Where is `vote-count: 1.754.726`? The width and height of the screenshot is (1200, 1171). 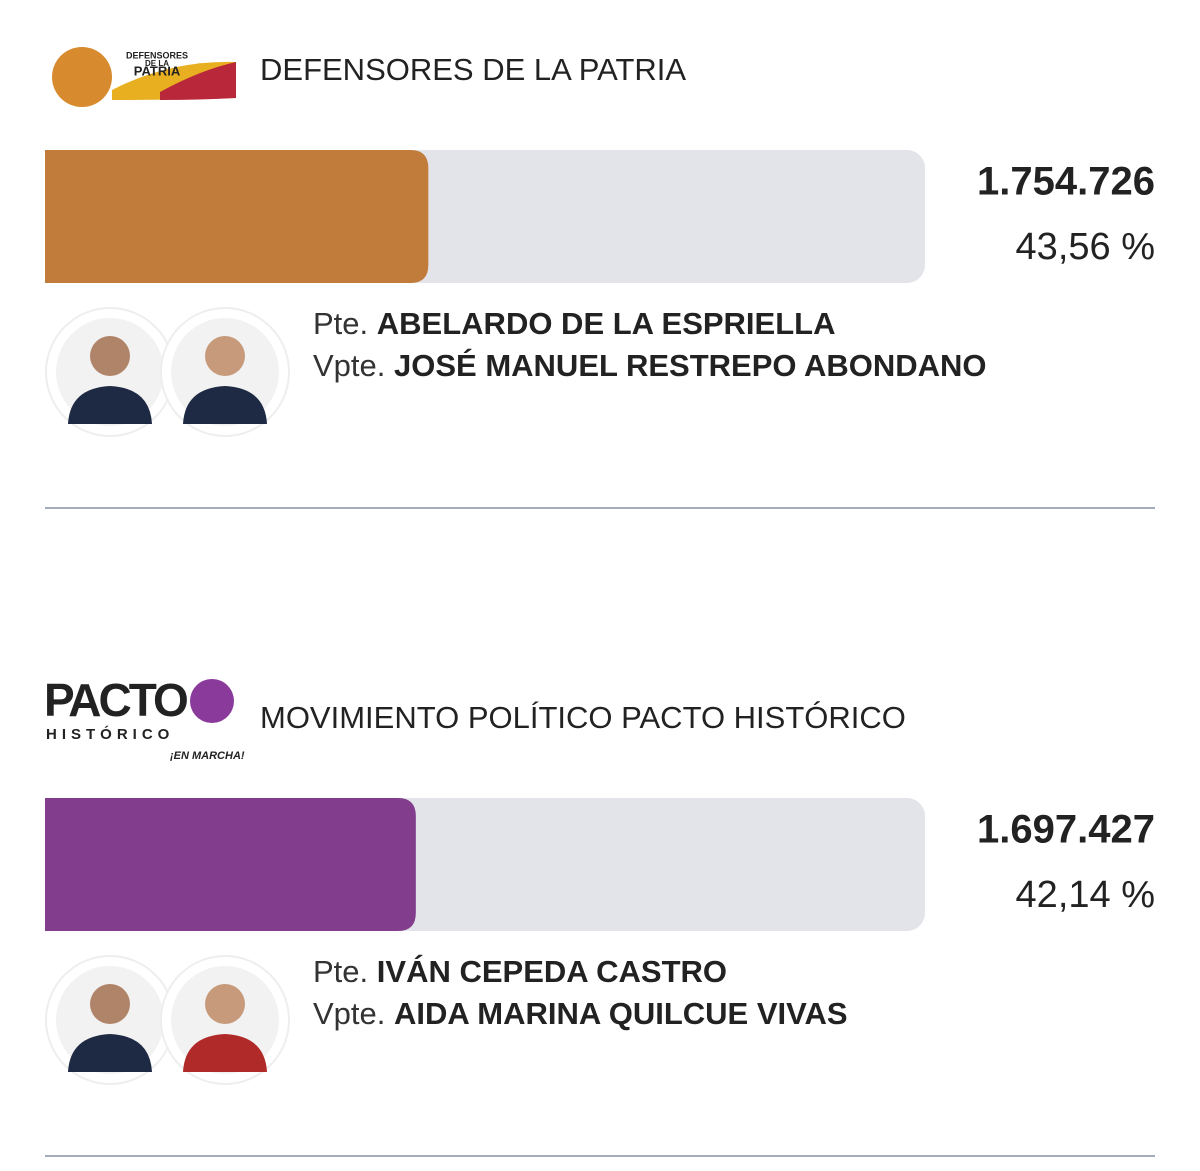
vote-count: 1.754.726 is located at coordinates (1066, 182).